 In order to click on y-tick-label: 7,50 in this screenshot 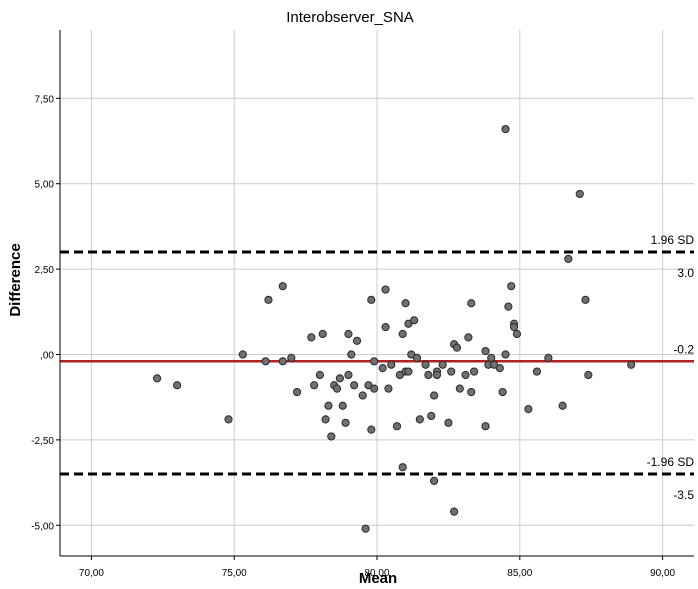, I will do `click(45, 99)`.